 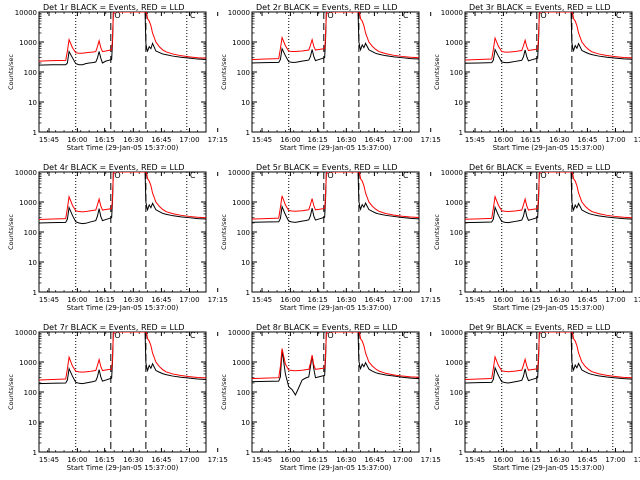 I want to click on panel-title: Det 7r BLACK = Events, RED = LLD, so click(x=114, y=327).